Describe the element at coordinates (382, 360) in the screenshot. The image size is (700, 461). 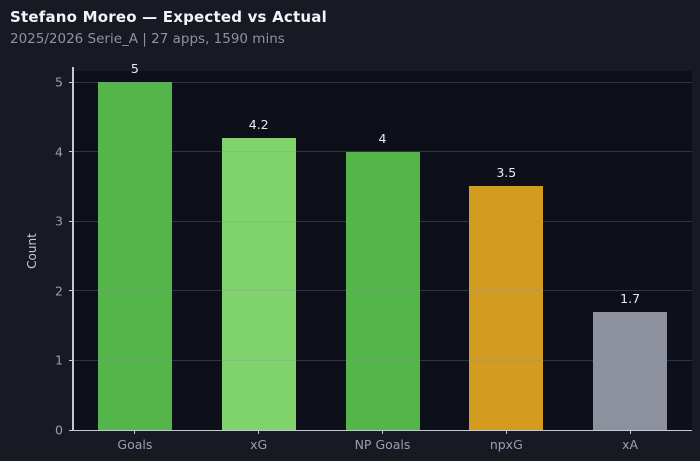
I see `gridline-y1` at that location.